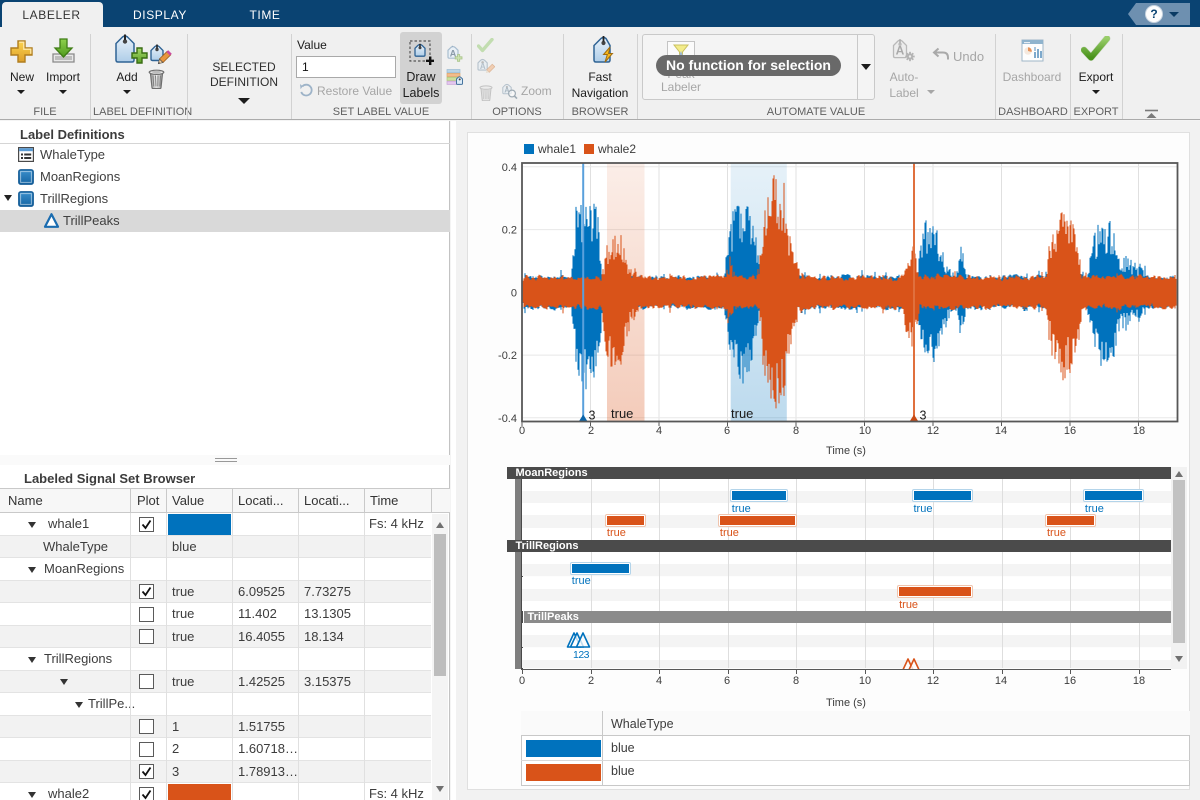 Image resolution: width=1200 pixels, height=800 pixels. Describe the element at coordinates (514, 293) in the screenshot. I see `svg-text: 0` at that location.